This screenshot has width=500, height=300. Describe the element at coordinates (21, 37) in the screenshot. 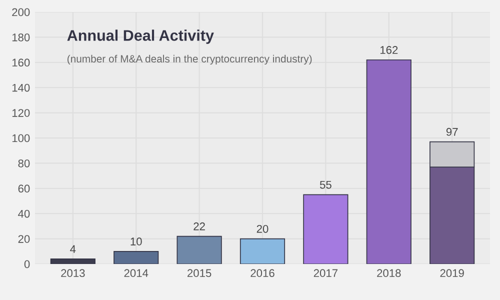

I see `y-tick-label: 180` at that location.